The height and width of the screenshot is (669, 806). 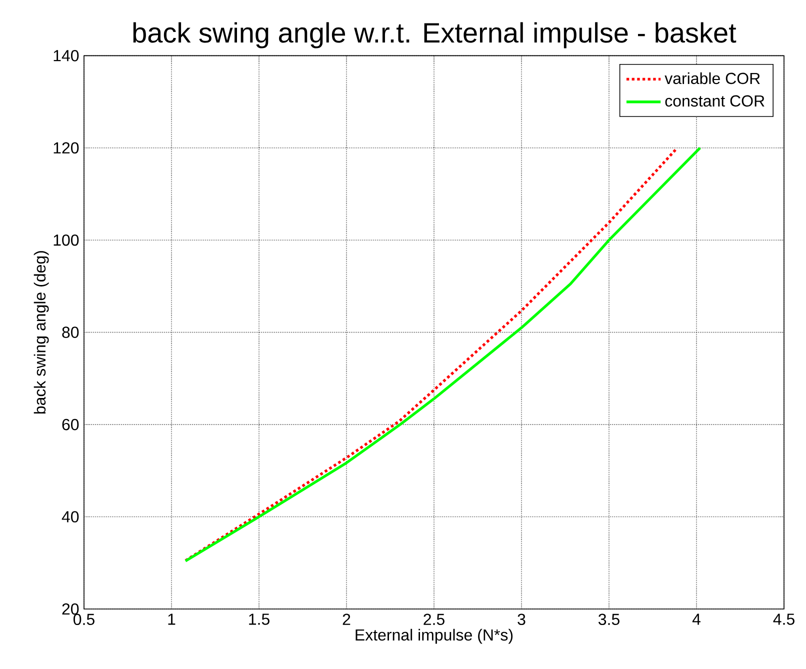 I want to click on x-tick-label: 1.5, so click(x=259, y=619).